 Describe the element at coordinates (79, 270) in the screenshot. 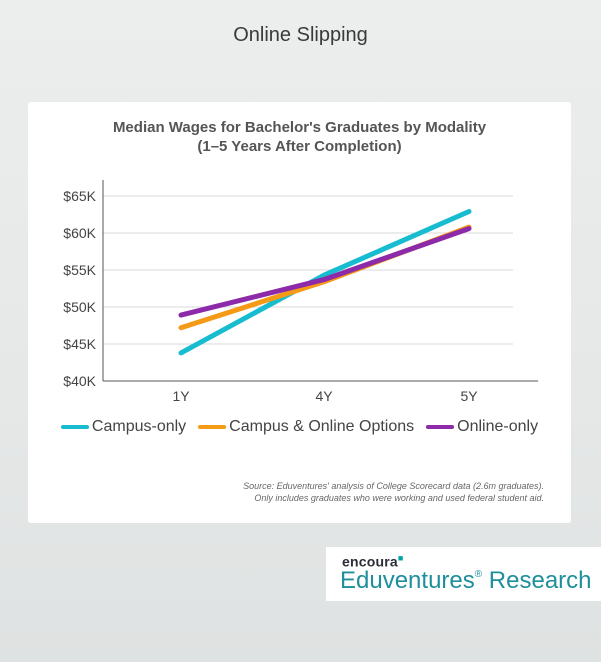

I see `y-tick-label: $55K` at that location.